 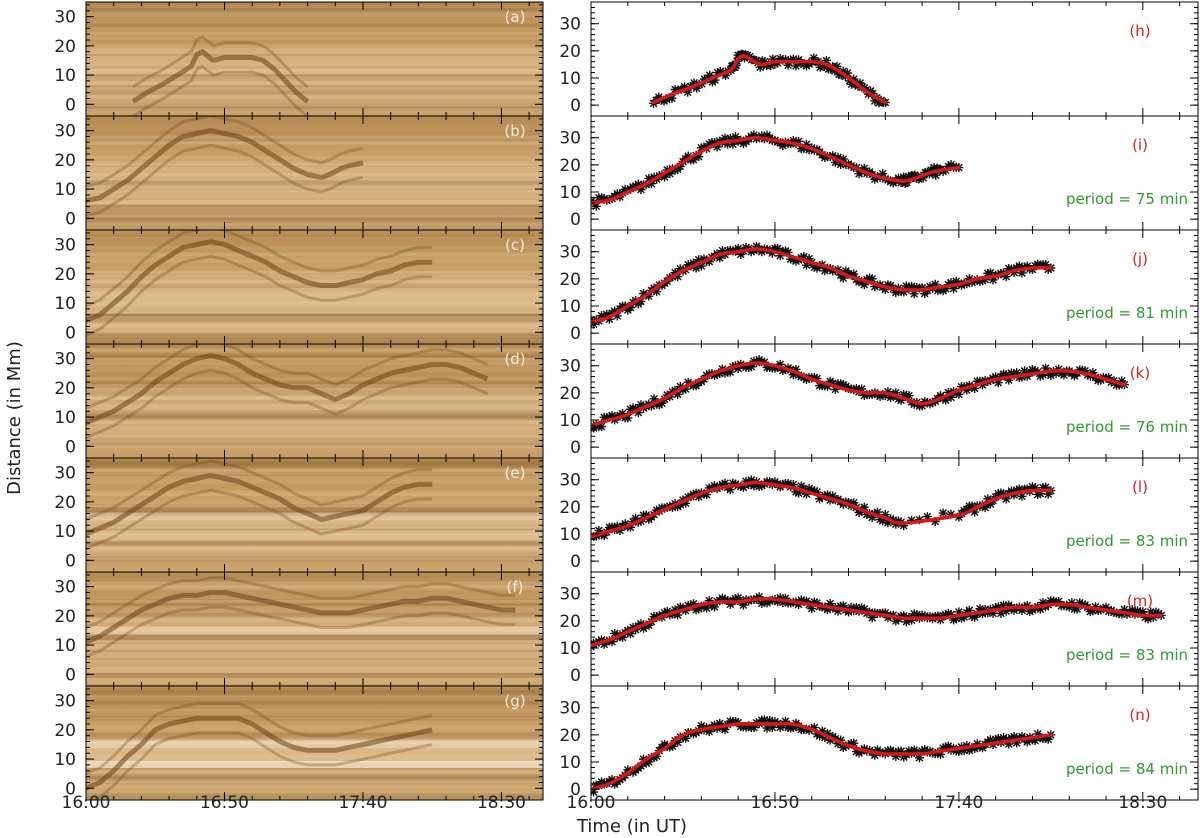 I want to click on map-ticks, so click(x=314, y=629).